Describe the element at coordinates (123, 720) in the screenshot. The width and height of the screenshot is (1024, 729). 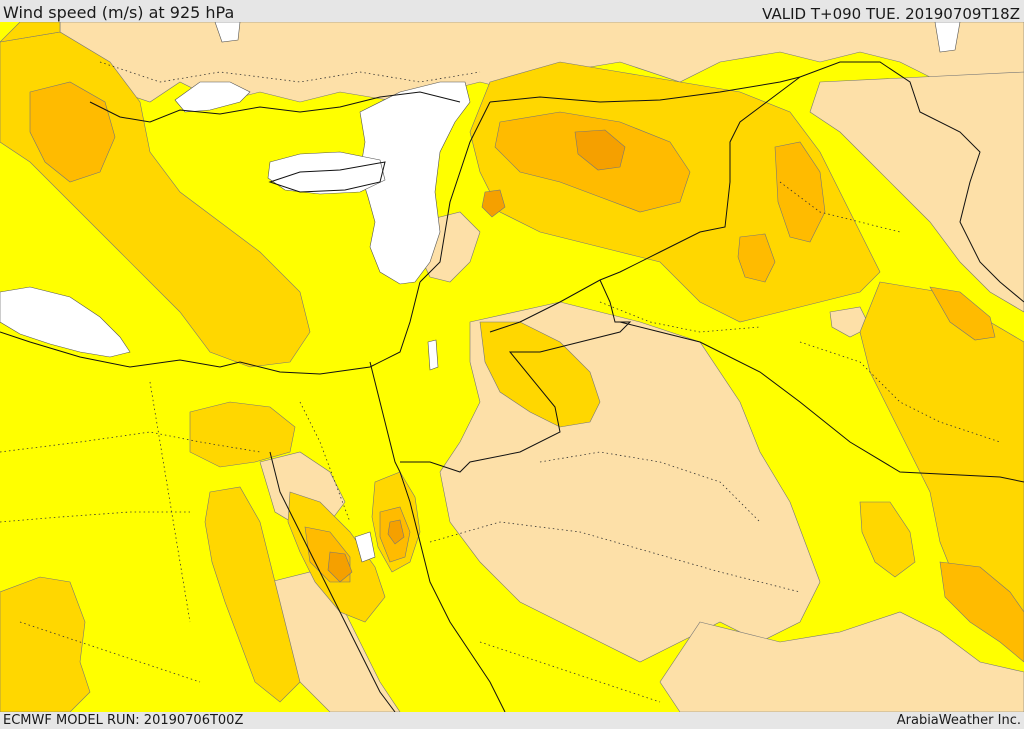
I see `model-run-label: ECMWF MODEL RUN: 20190706T00Z` at that location.